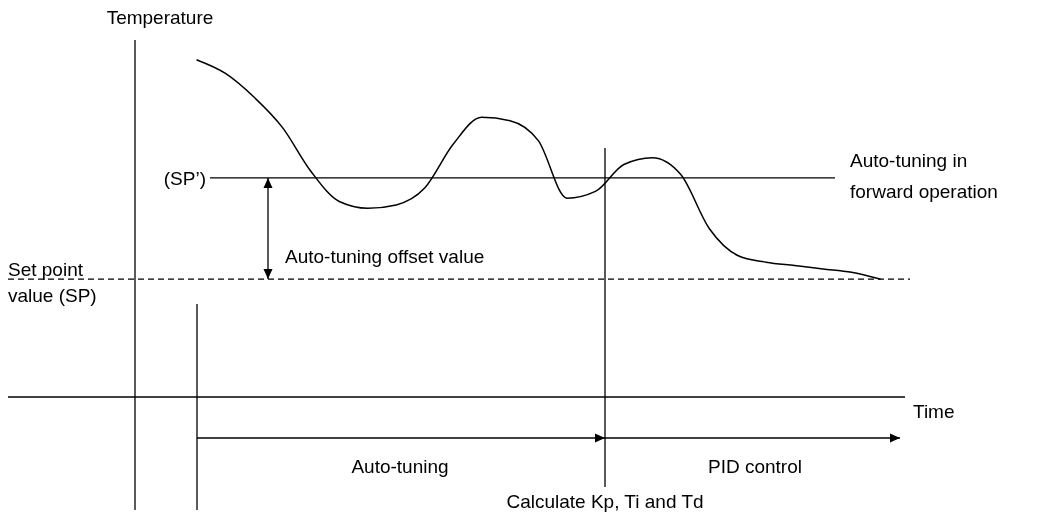 The image size is (1062, 516). What do you see at coordinates (924, 176) in the screenshot?
I see `annotation: Auto-tuning in forward operation` at bounding box center [924, 176].